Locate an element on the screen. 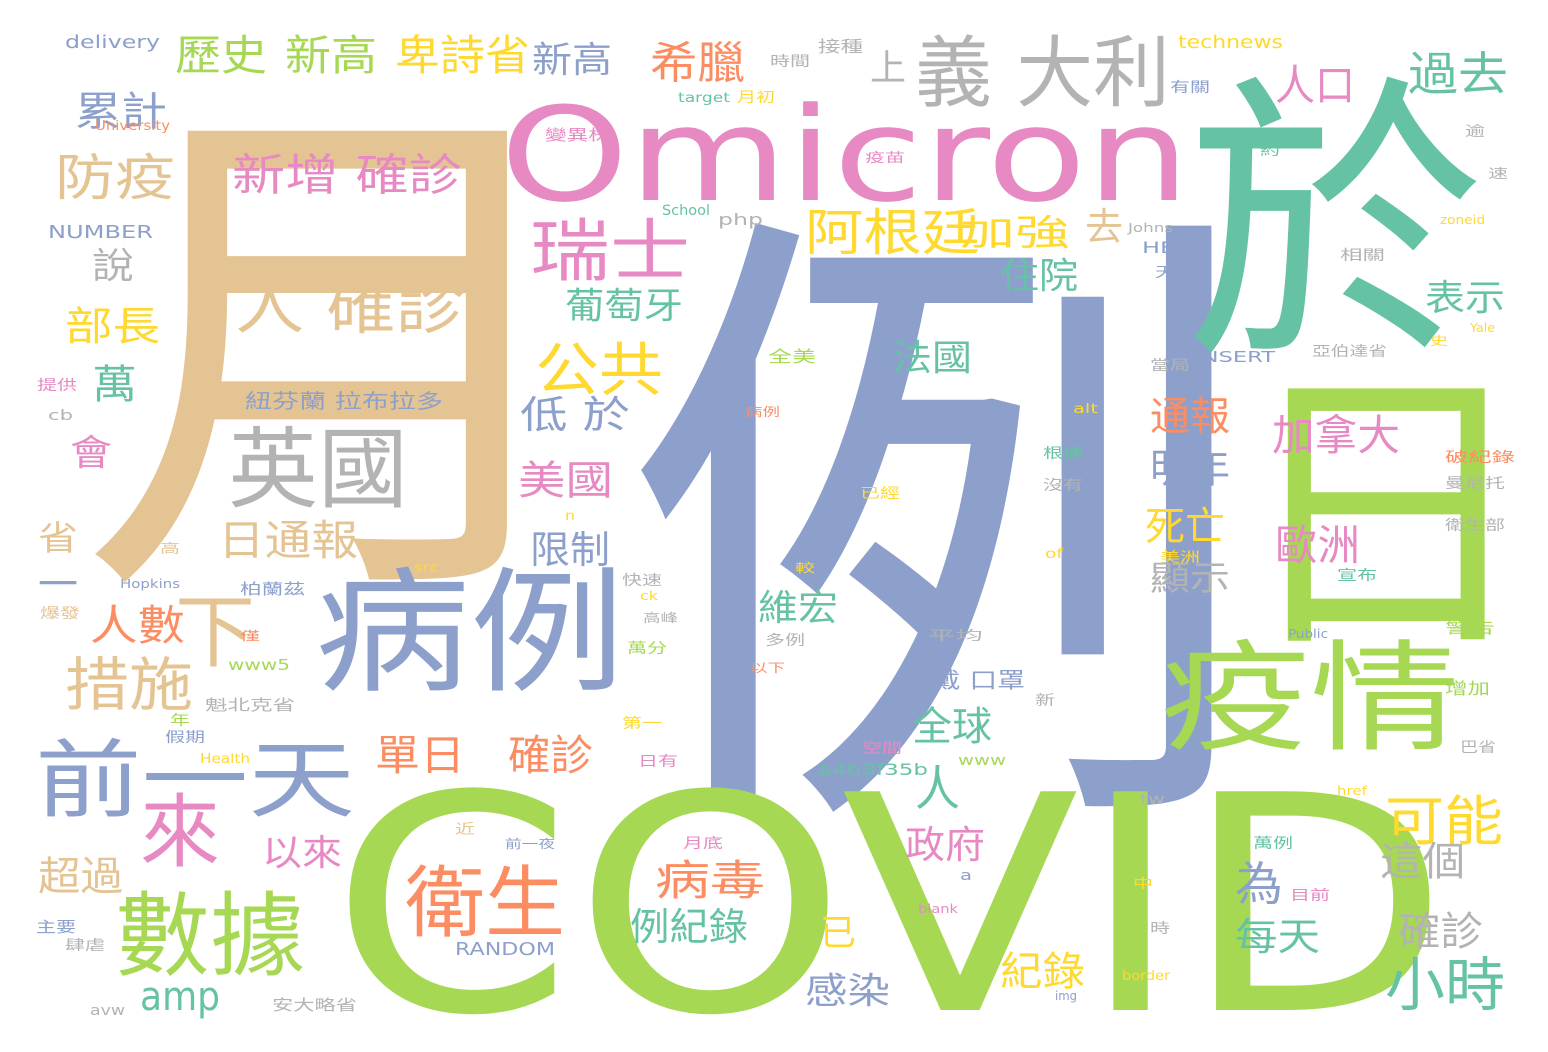  word-114: www is located at coordinates (982, 761).